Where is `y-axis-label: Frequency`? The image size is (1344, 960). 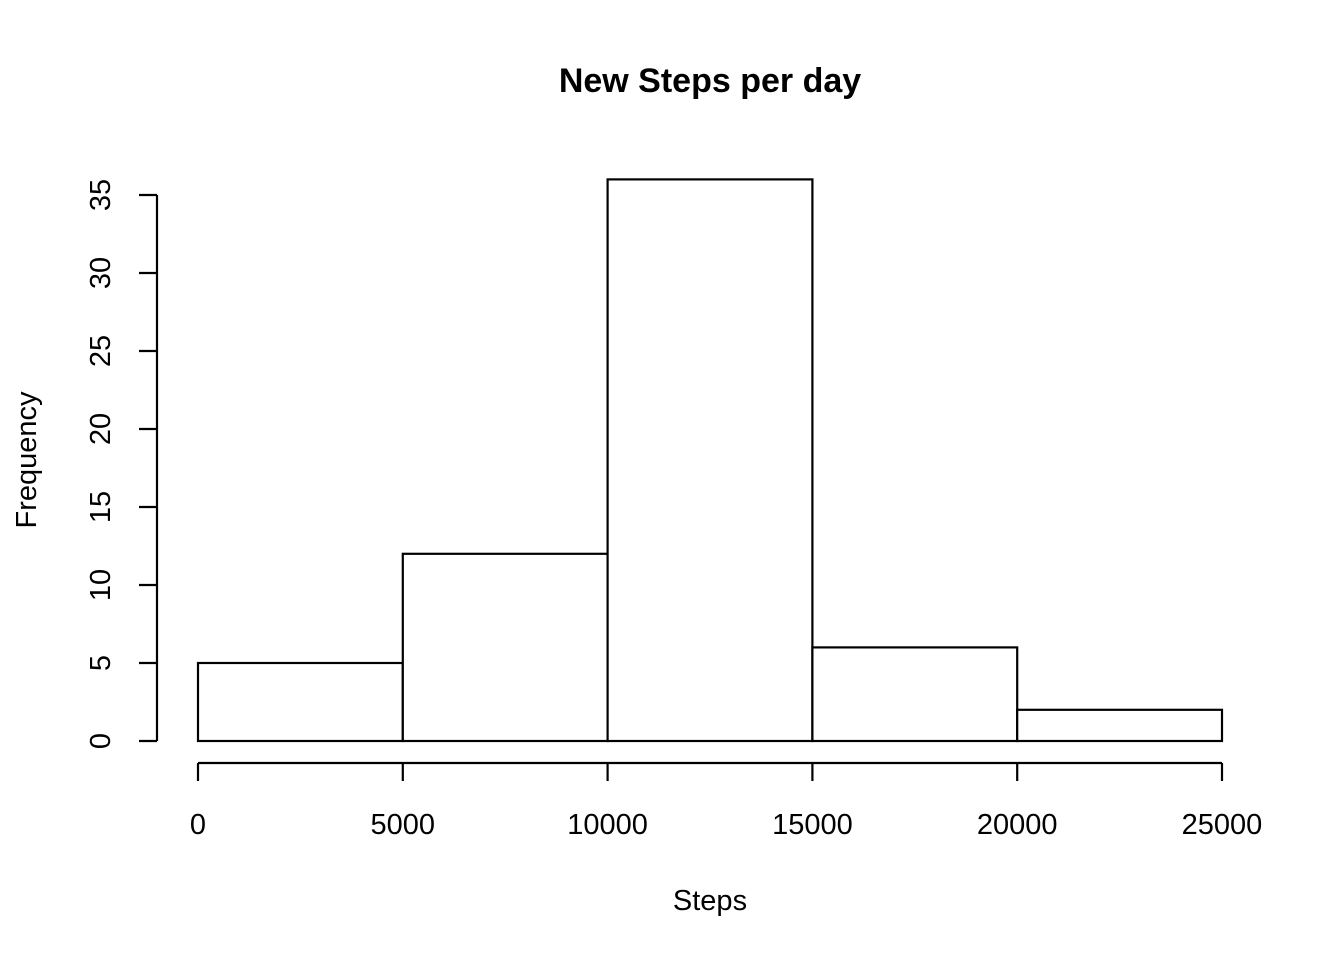
y-axis-label: Frequency is located at coordinates (27, 460).